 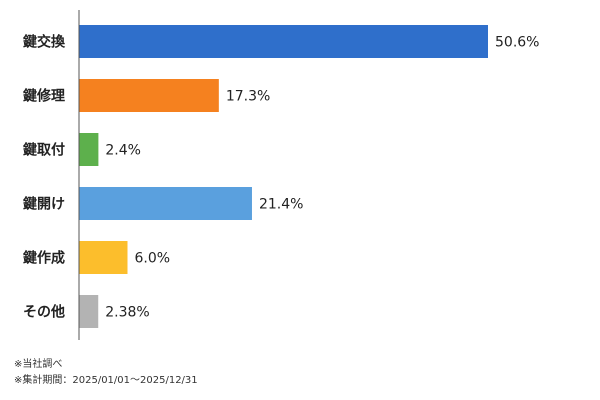 What do you see at coordinates (127, 313) in the screenshot?
I see `value-label-5: 2.38%` at bounding box center [127, 313].